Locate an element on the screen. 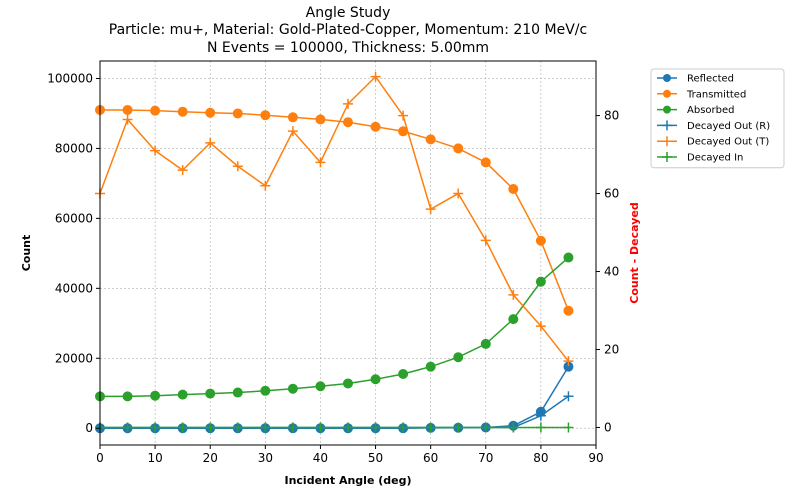  chart-title-line-3: N Events = 100000, Thickness: 5.00mm is located at coordinates (348, 48).